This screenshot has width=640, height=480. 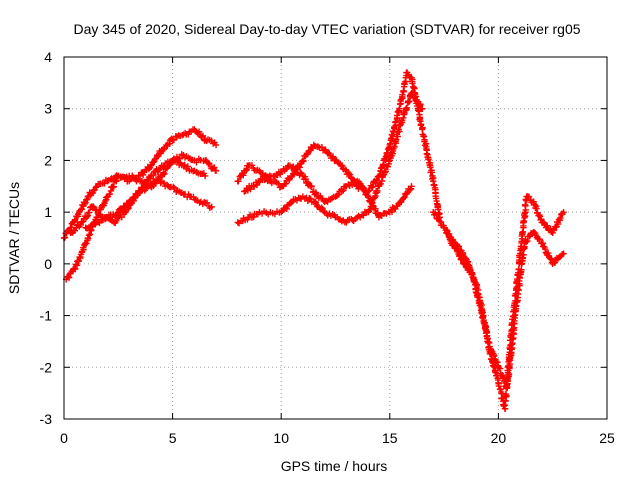 What do you see at coordinates (281, 438) in the screenshot?
I see `x-tick-label: 10` at bounding box center [281, 438].